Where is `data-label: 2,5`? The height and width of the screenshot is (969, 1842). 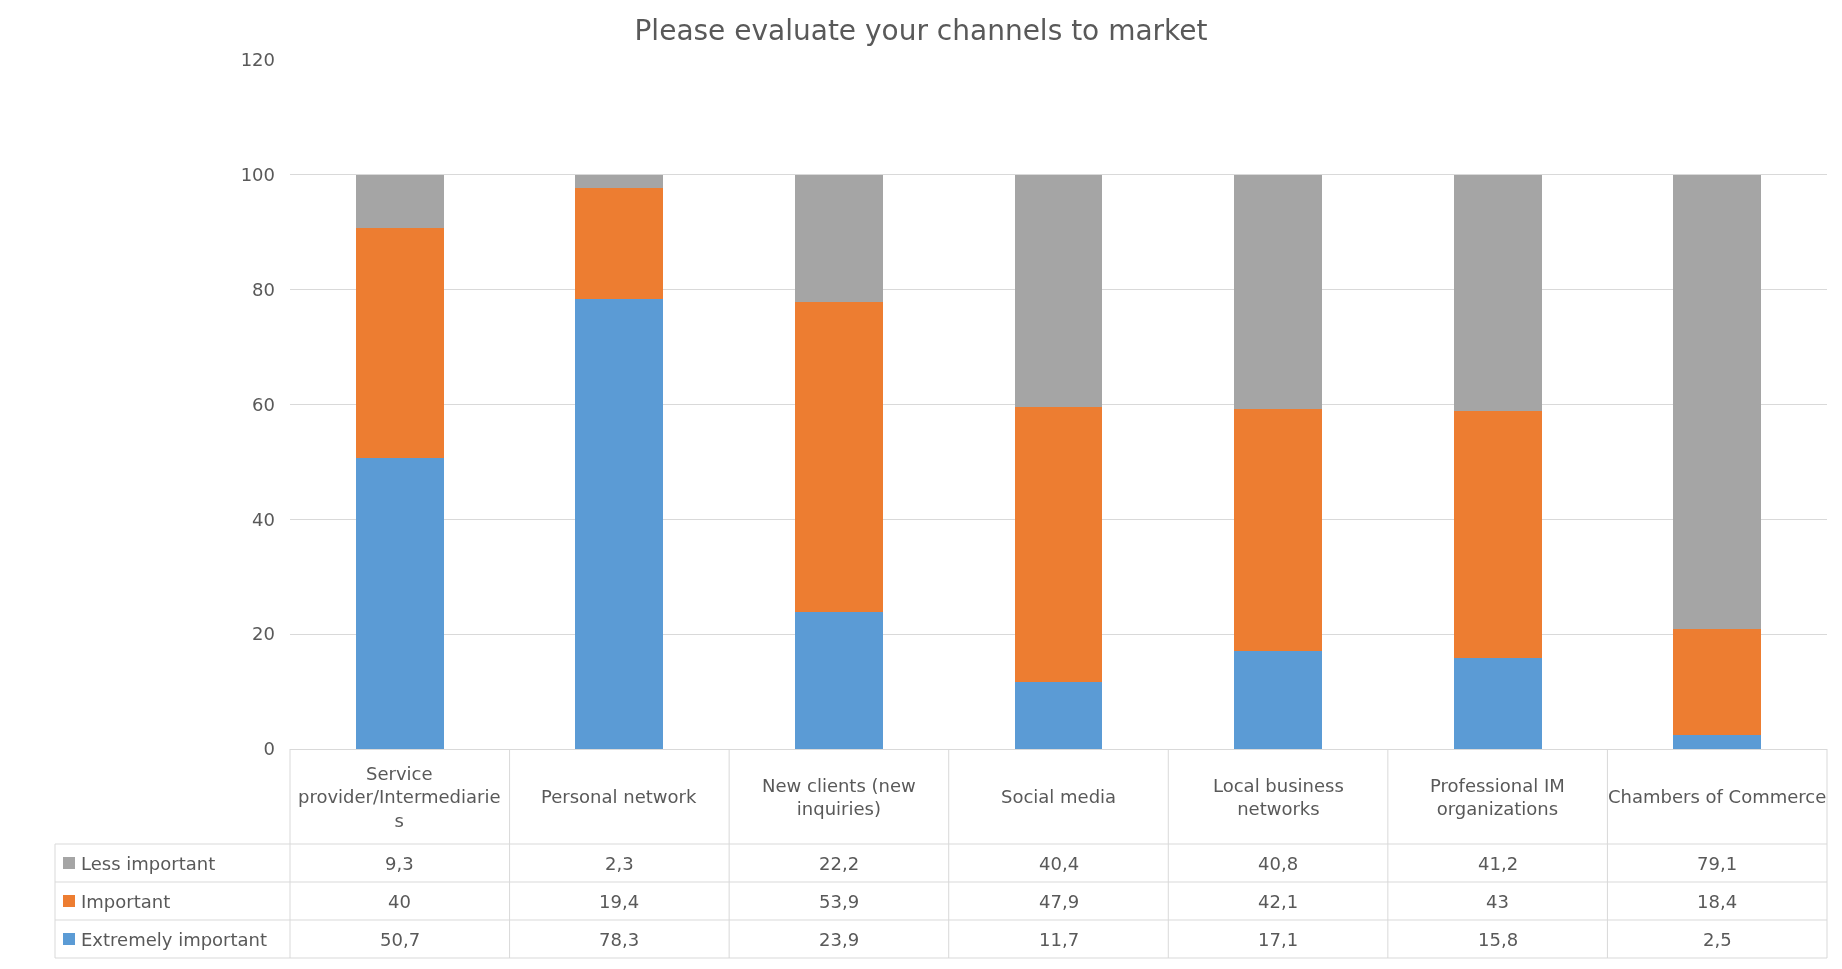
data-label: 2,5 is located at coordinates (1717, 939).